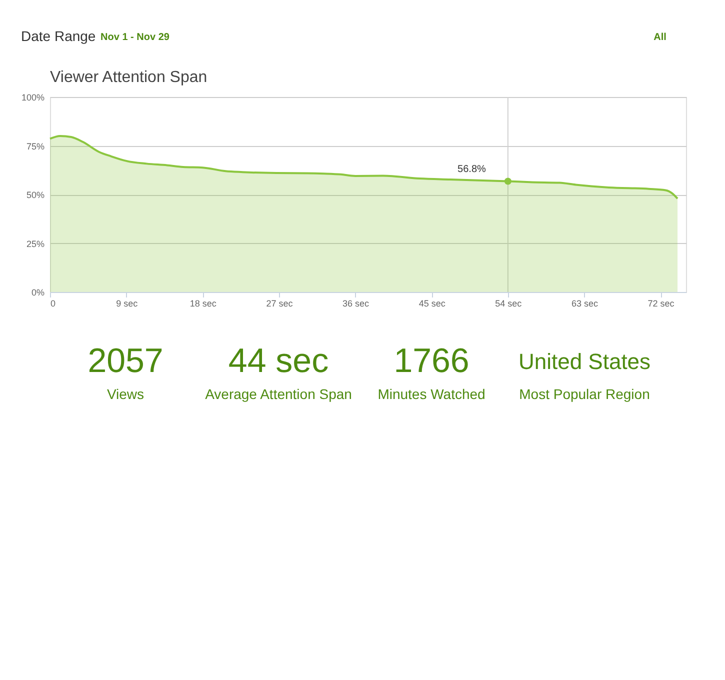 This screenshot has height=680, width=725. I want to click on x-tick-label: 63 sec, so click(584, 303).